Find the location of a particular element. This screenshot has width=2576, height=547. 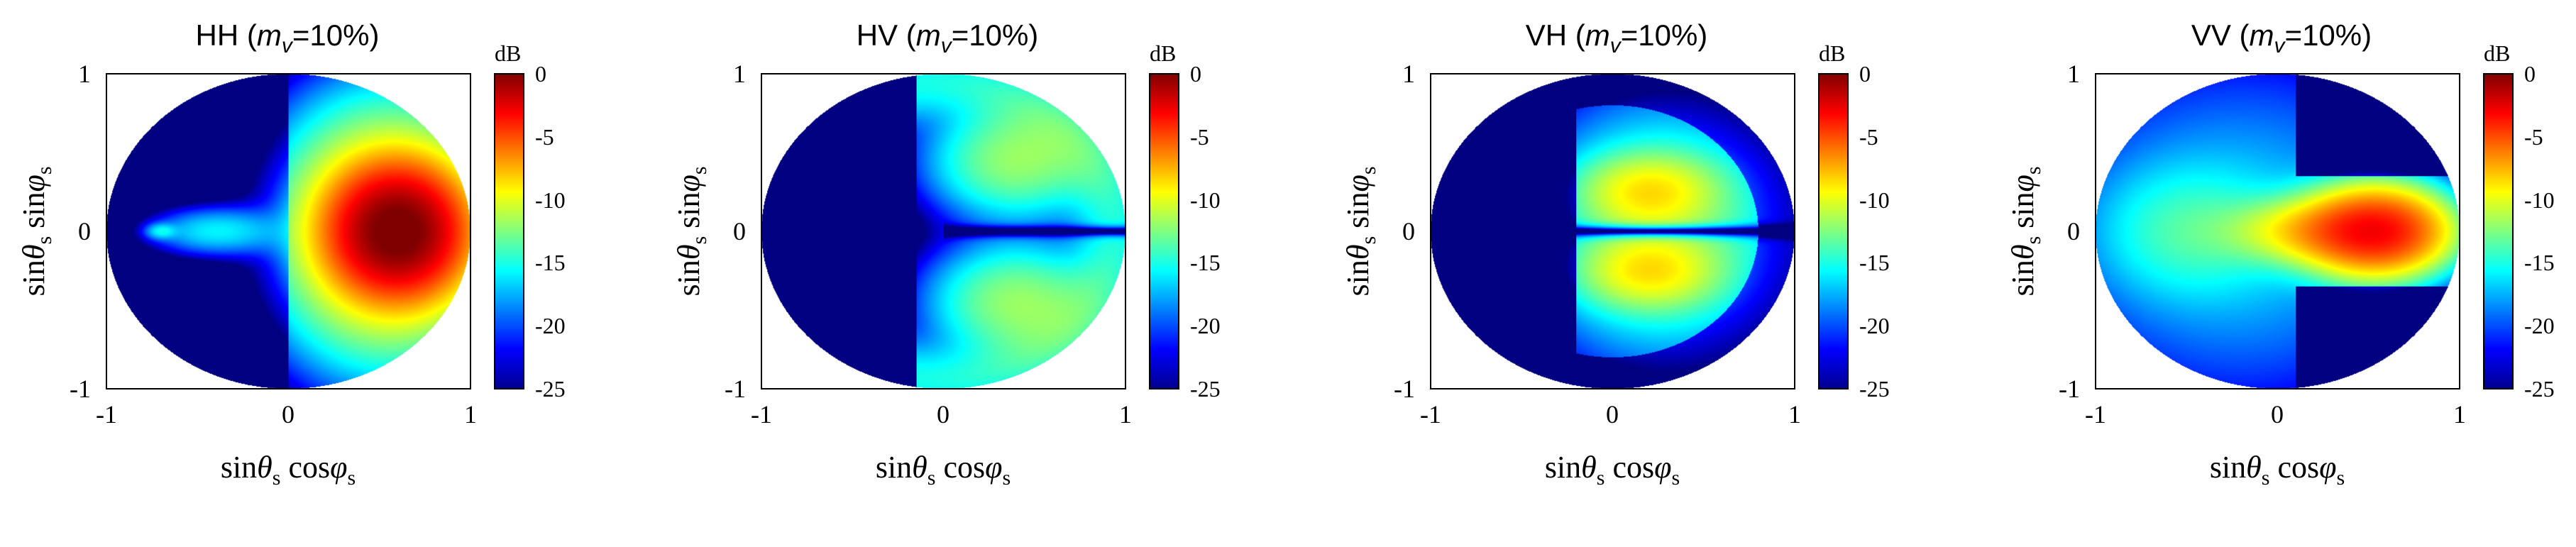

panel-title: VV (mv=10%) is located at coordinates (2281, 37).